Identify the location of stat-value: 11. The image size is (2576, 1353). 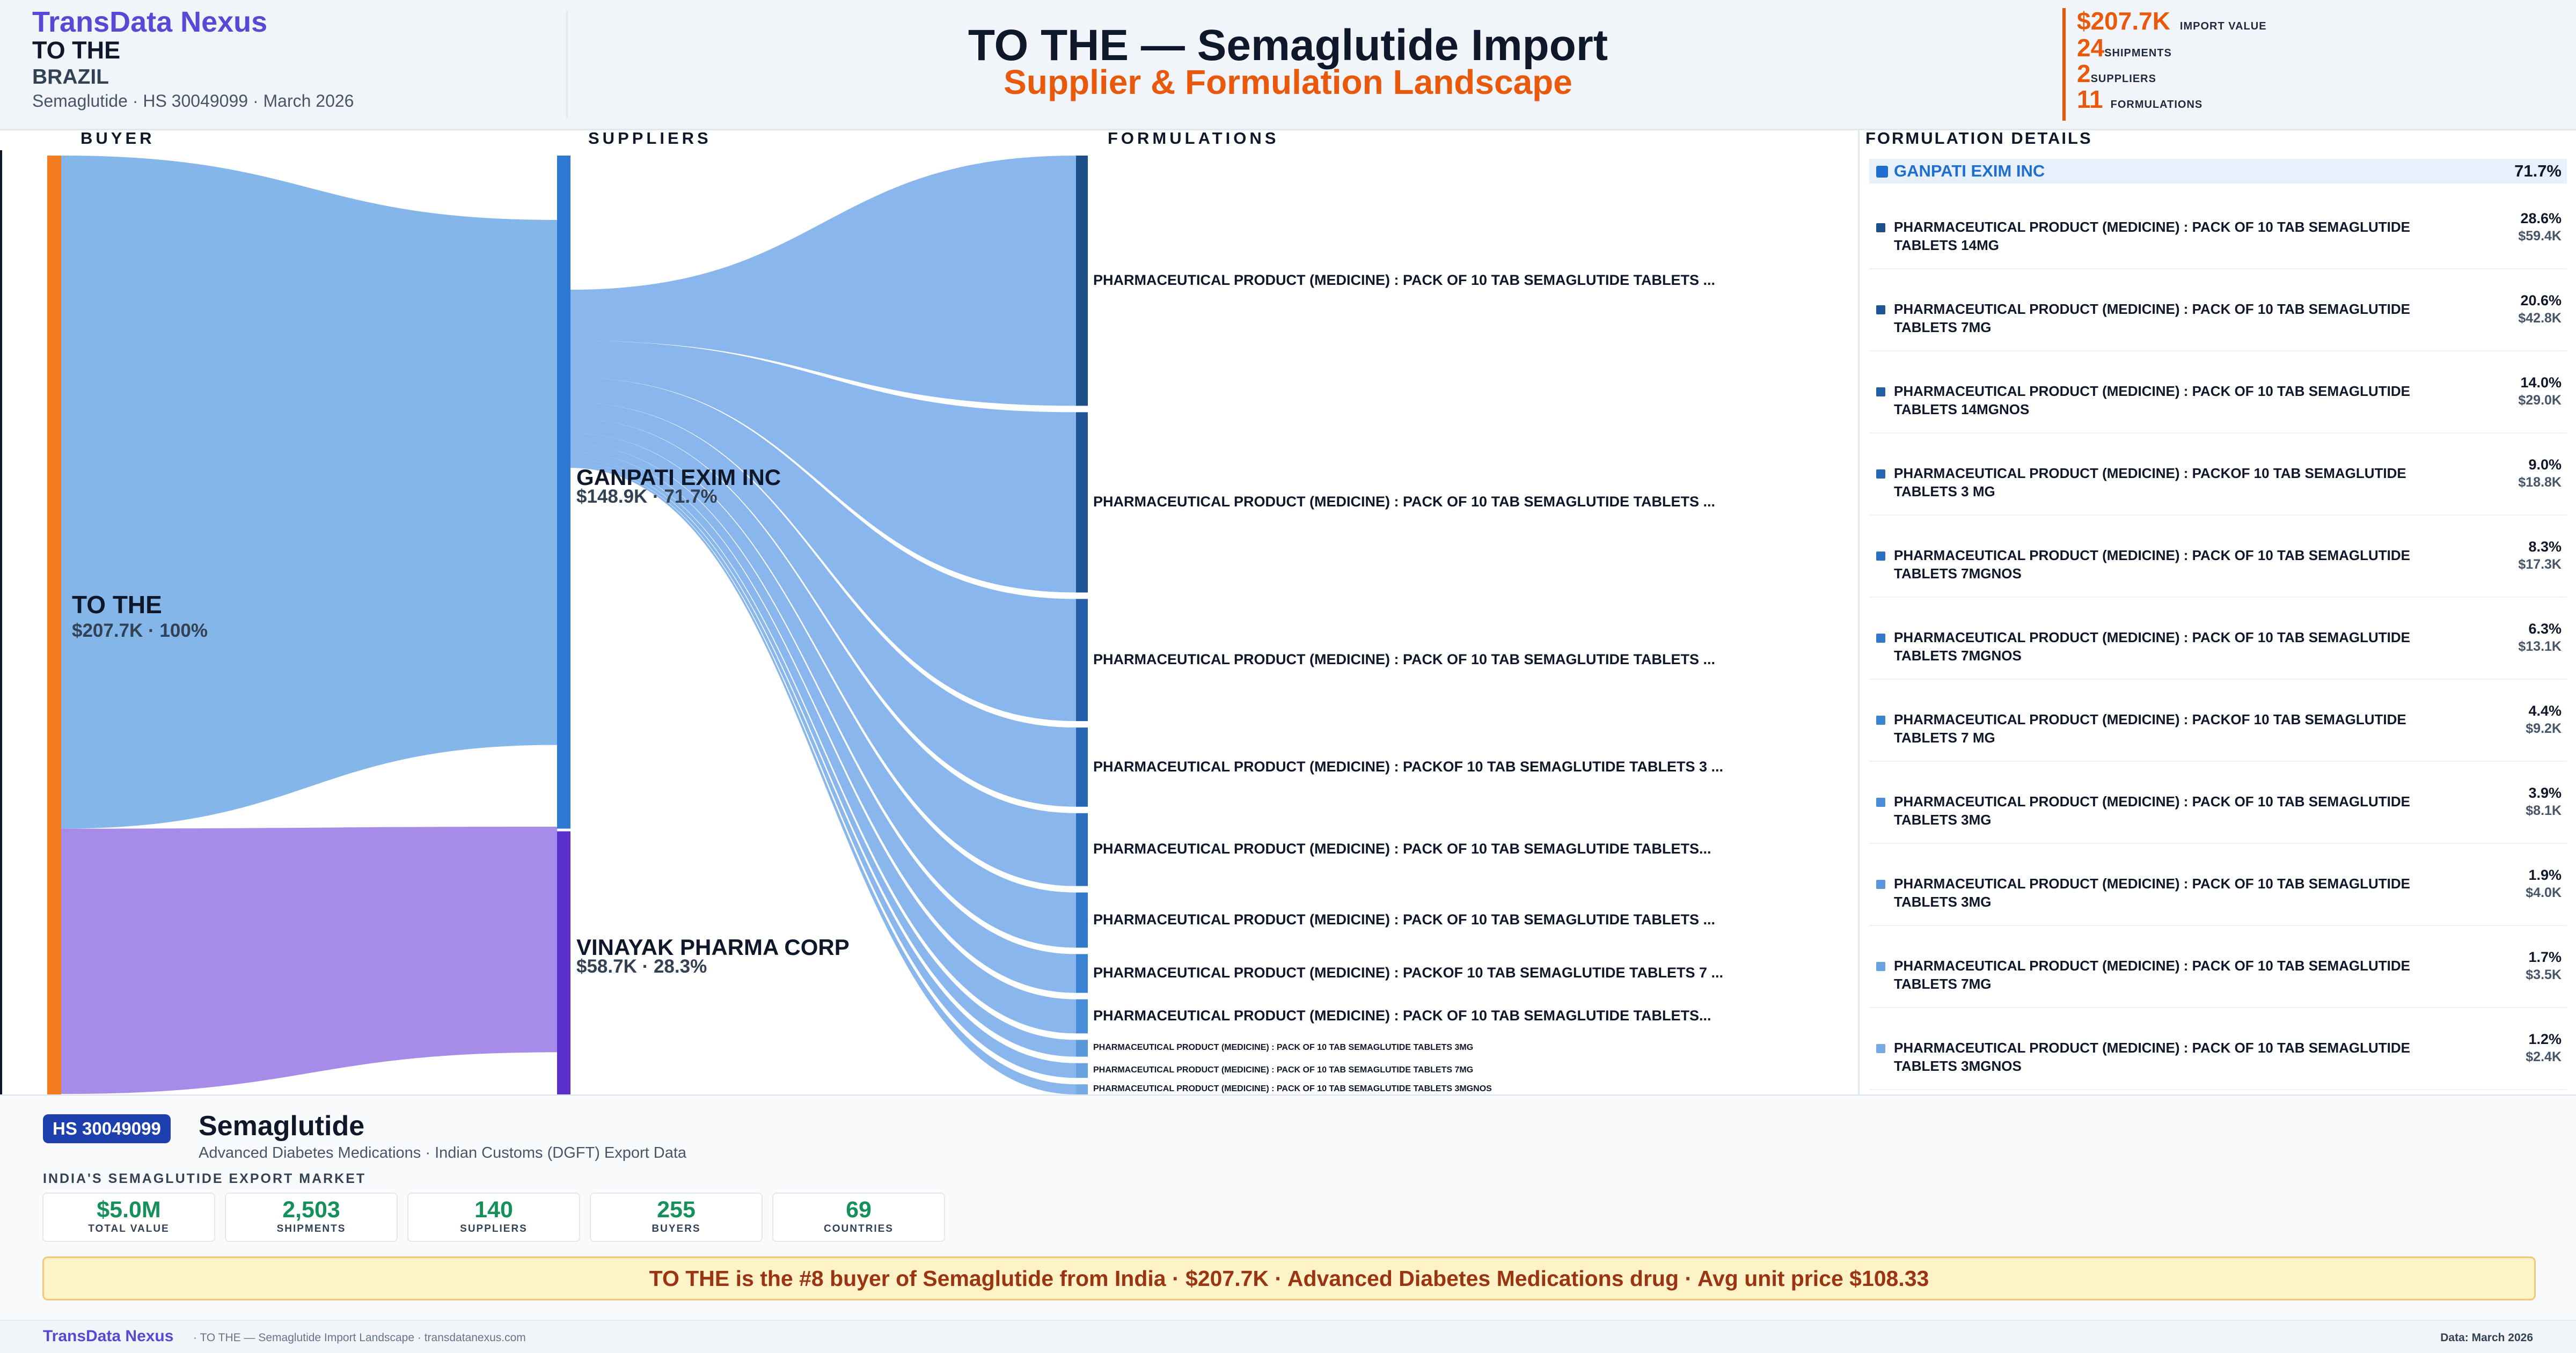
(2090, 99).